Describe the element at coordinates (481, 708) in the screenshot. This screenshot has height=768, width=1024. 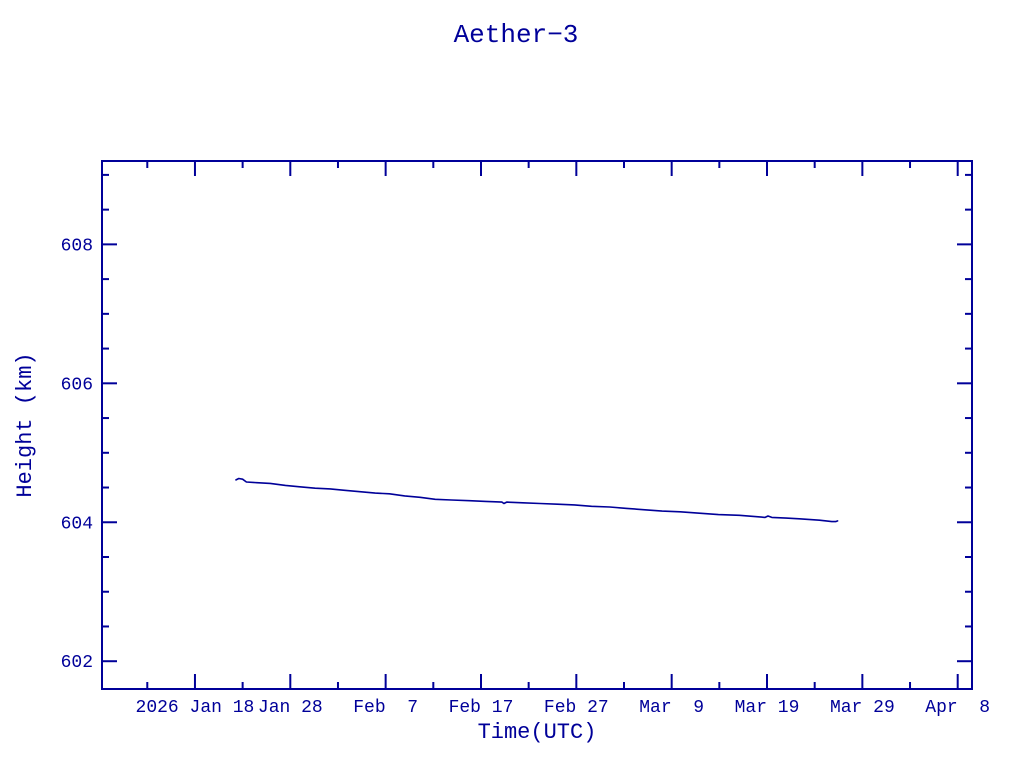
I see `x-tick-label: Feb 17` at that location.